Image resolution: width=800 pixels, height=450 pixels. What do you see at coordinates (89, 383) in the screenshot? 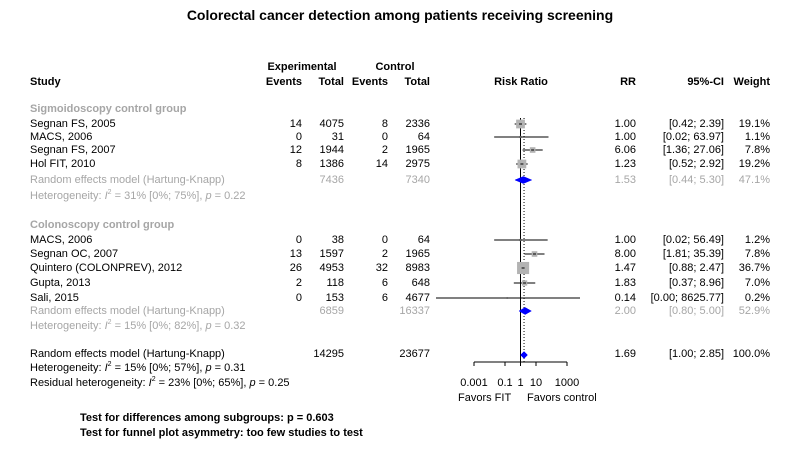
I see `heterogeneity-prefix: Residual heterogeneity:` at bounding box center [89, 383].